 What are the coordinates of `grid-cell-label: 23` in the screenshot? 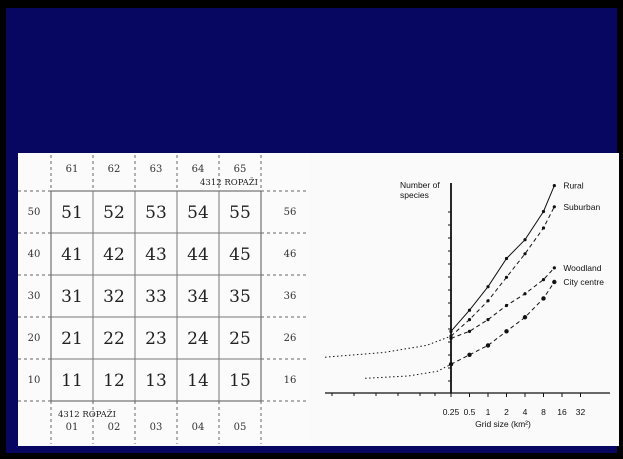 It's located at (156, 339).